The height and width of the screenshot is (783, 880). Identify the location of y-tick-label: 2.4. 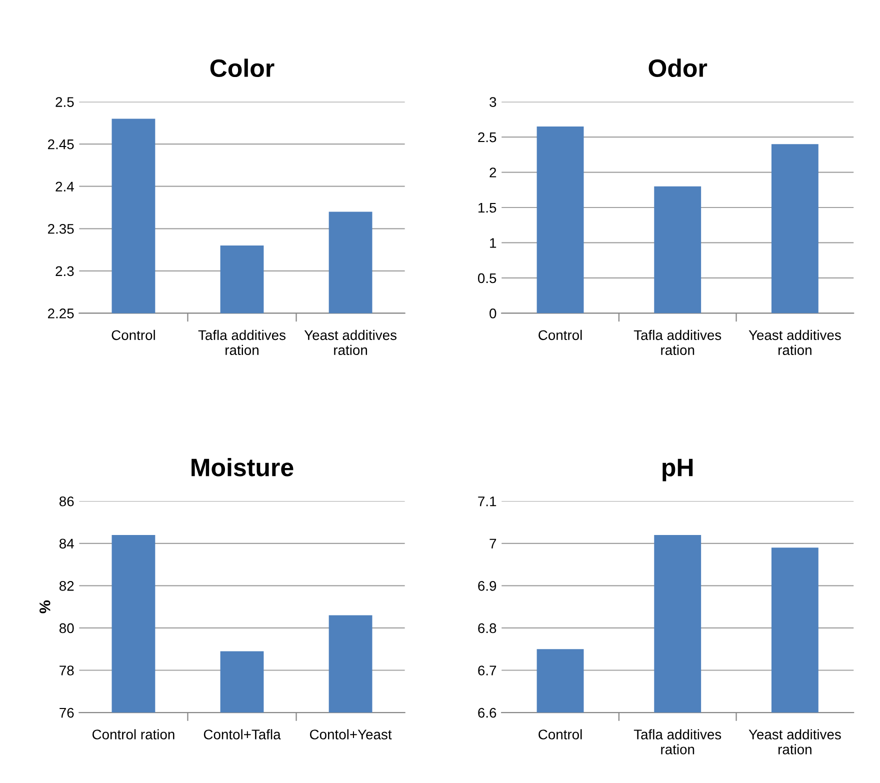
(65, 187).